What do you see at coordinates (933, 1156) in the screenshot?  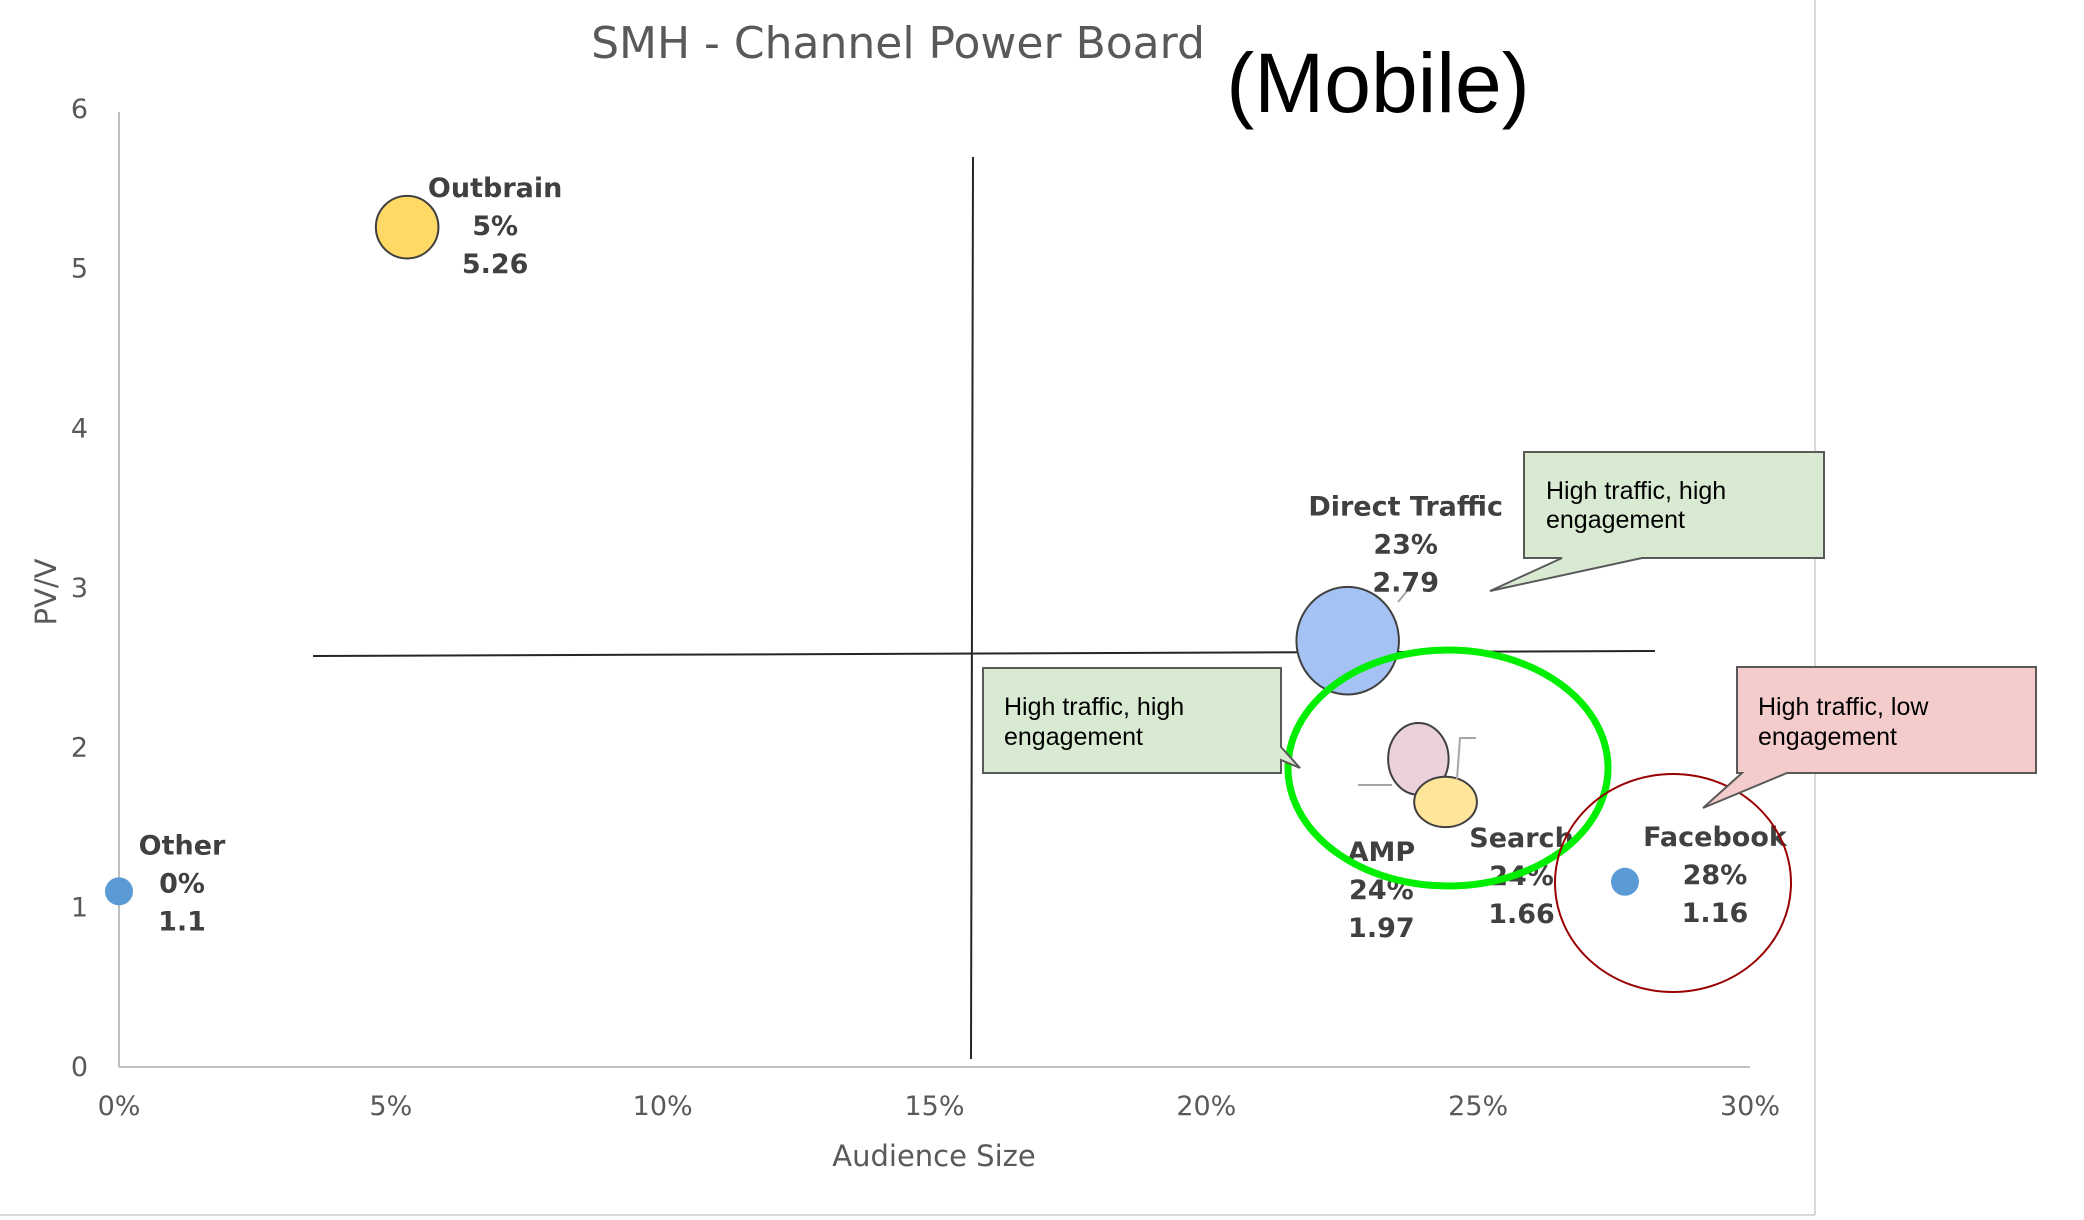 I see `x-axis-label: Audience Size` at bounding box center [933, 1156].